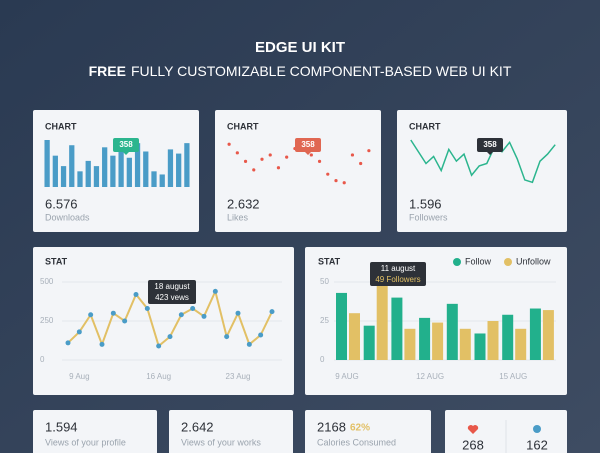 The height and width of the screenshot is (453, 600). Describe the element at coordinates (67, 217) in the screenshot. I see `card-caption: Downloads` at that location.